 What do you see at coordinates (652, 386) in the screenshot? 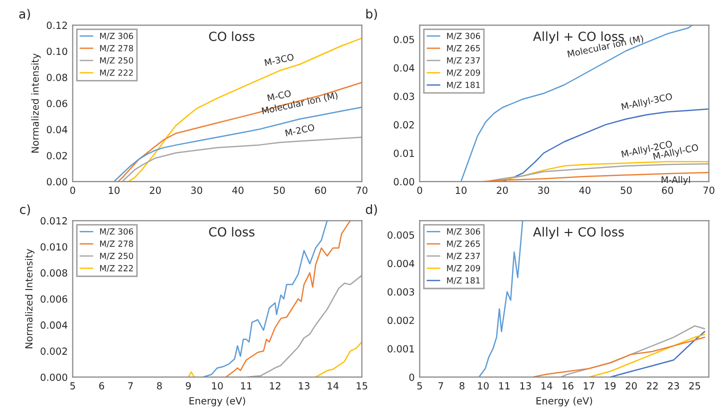
I see `x-tick-label: 22` at bounding box center [652, 386].